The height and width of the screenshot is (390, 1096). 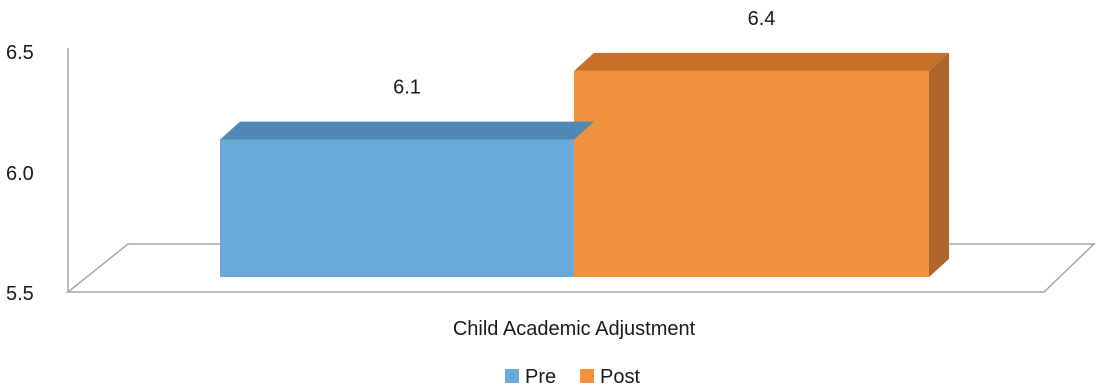 I want to click on y-axis-ticks: 5.5 6.0 6.5, so click(x=20, y=173).